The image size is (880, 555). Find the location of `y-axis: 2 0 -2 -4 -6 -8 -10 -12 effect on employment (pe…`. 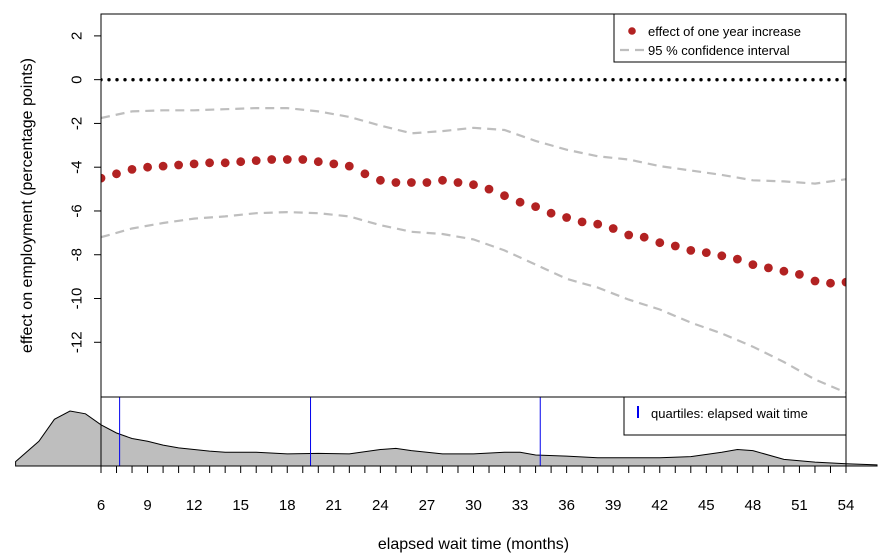

y-axis: 2 0 -2 -4 -6 -8 -10 -12 effect on employment (pe… is located at coordinates (60, 192).